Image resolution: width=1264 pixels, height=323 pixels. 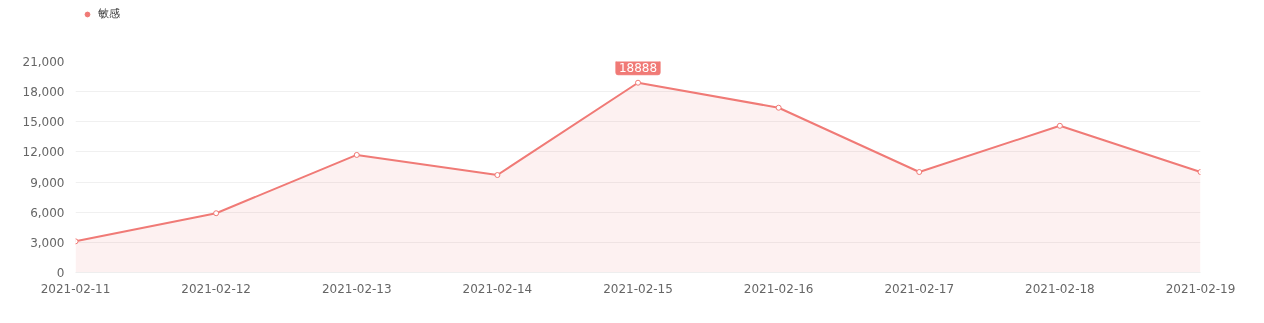 What do you see at coordinates (47, 212) in the screenshot?
I see `y-tick-label: 6,000` at bounding box center [47, 212].